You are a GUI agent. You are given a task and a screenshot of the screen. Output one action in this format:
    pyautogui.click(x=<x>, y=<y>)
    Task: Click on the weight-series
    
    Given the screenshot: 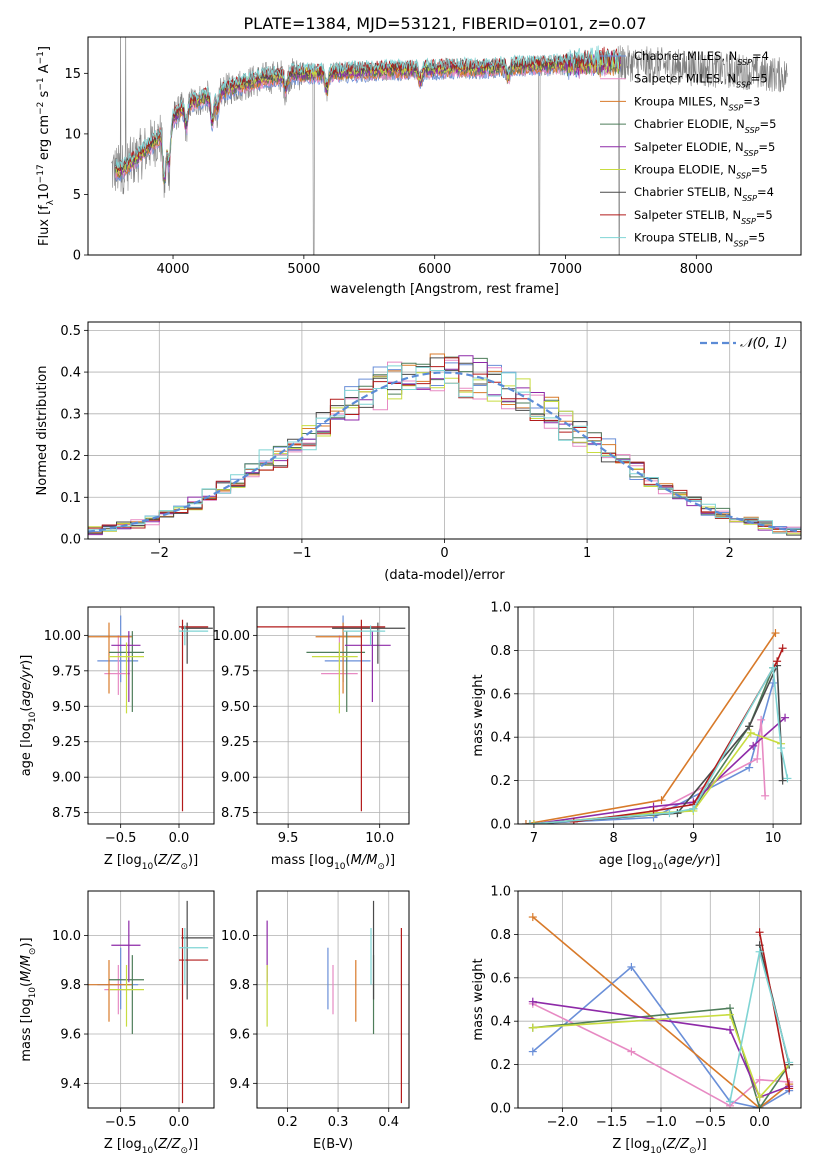 What is the action you would take?
    pyautogui.click(x=650, y=726)
    